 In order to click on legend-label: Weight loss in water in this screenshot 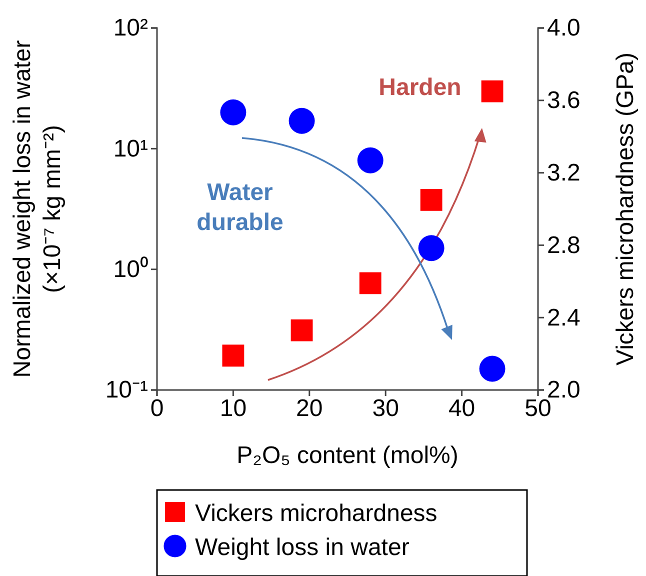, I will do `click(302, 547)`.